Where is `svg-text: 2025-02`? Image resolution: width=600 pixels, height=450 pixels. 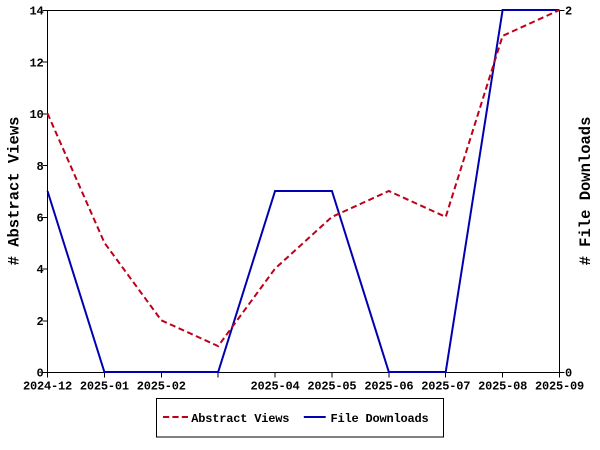
svg-text: 2025-02 is located at coordinates (161, 387).